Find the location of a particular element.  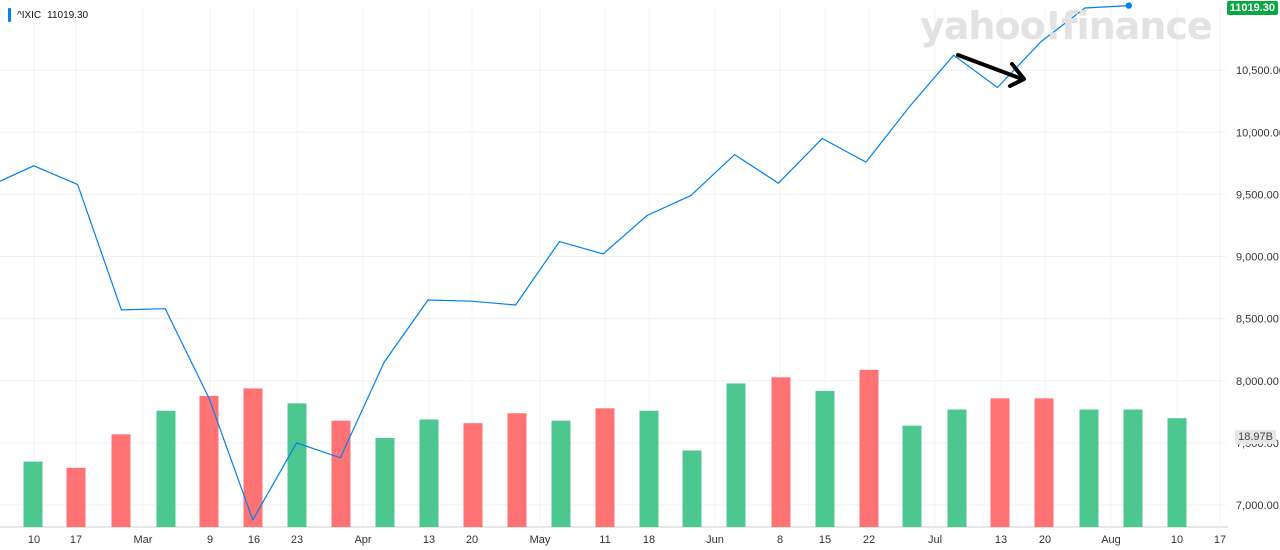

legend: ^IXIC 11019.30 is located at coordinates (48, 15).